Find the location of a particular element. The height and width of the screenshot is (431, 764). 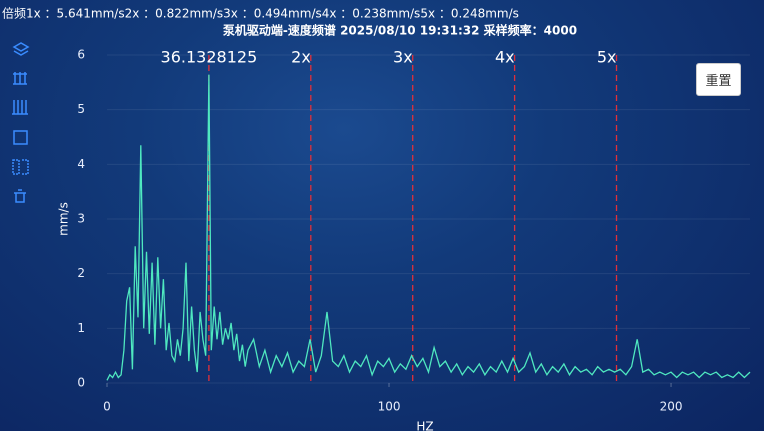

marker-label: 36.1328125 is located at coordinates (209, 57).